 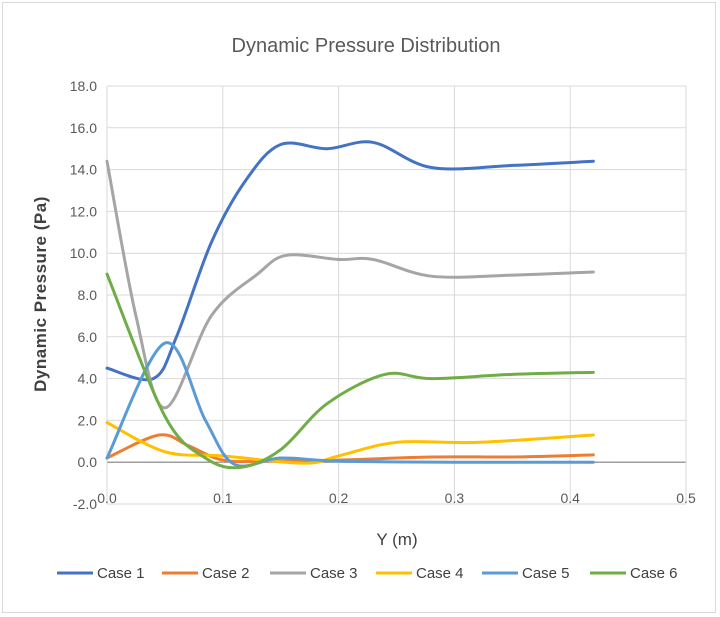 What do you see at coordinates (83, 86) in the screenshot?
I see `y-tick-label: 18.0` at bounding box center [83, 86].